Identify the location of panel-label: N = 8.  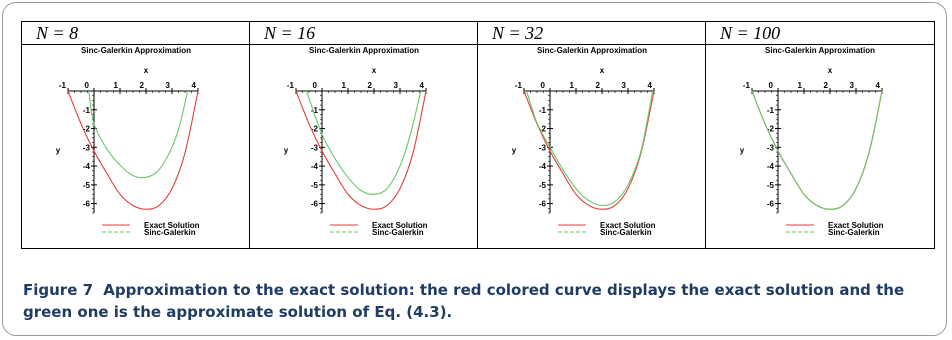
(135, 33).